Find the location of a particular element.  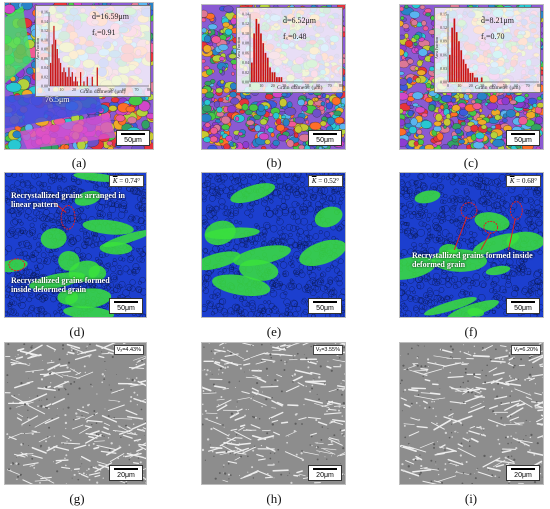

scale-text-f: 50μm is located at coordinates (523, 308).